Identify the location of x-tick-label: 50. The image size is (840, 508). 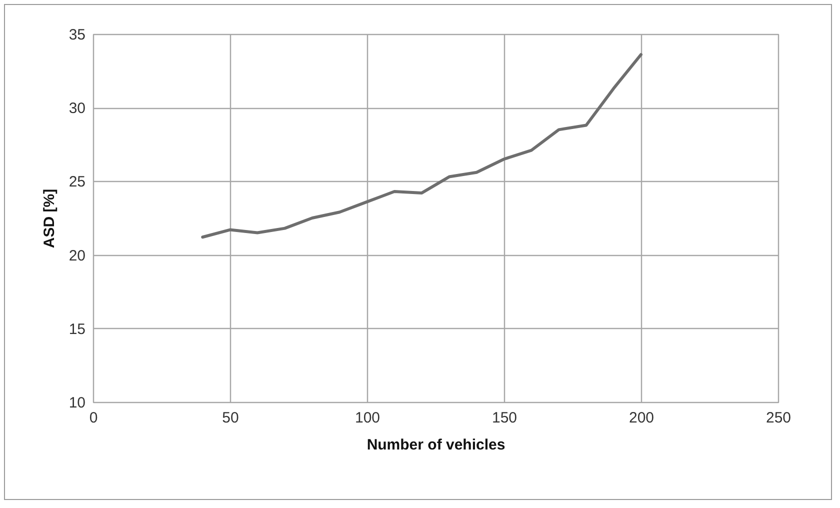
(230, 418).